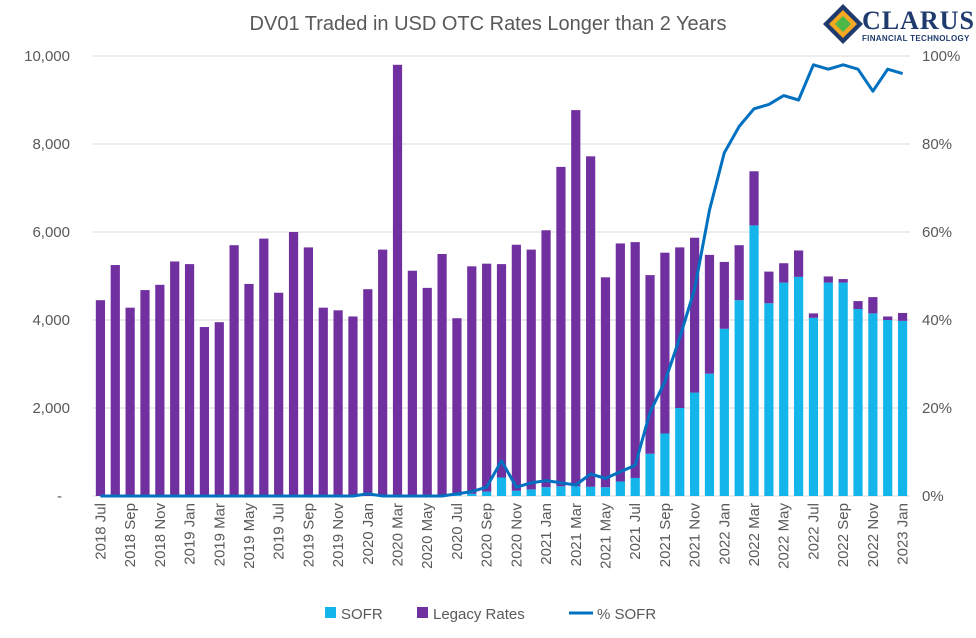 The image size is (976, 638). What do you see at coordinates (427, 536) in the screenshot?
I see `x-tick-label: 2020 May` at bounding box center [427, 536].